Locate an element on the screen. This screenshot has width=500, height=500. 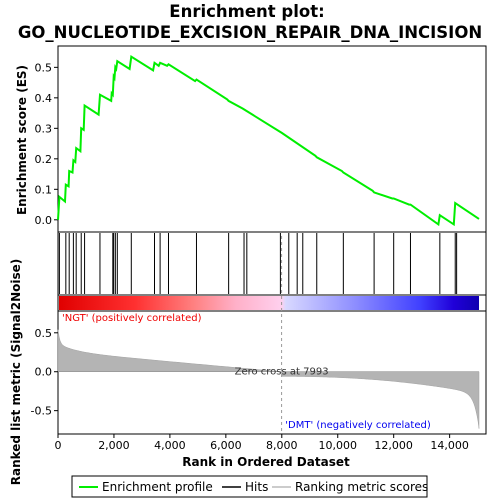
metric-y-ticks: -0.5 0.0 0.5 is located at coordinates (44, 372).